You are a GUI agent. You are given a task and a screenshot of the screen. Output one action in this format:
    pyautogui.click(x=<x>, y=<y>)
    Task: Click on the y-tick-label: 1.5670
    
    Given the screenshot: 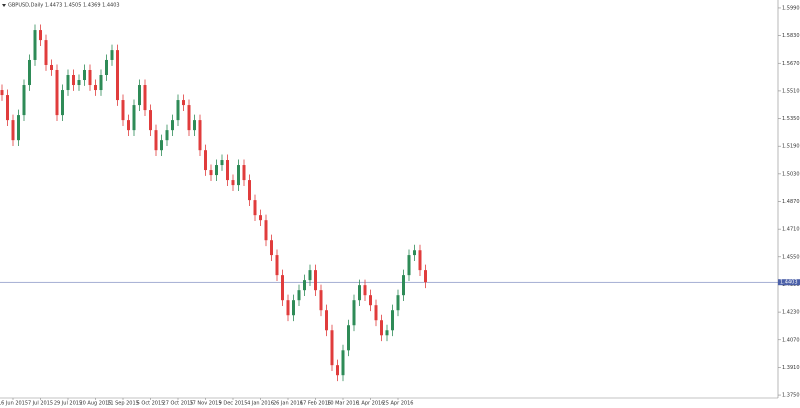 What is the action you would take?
    pyautogui.click(x=791, y=64)
    